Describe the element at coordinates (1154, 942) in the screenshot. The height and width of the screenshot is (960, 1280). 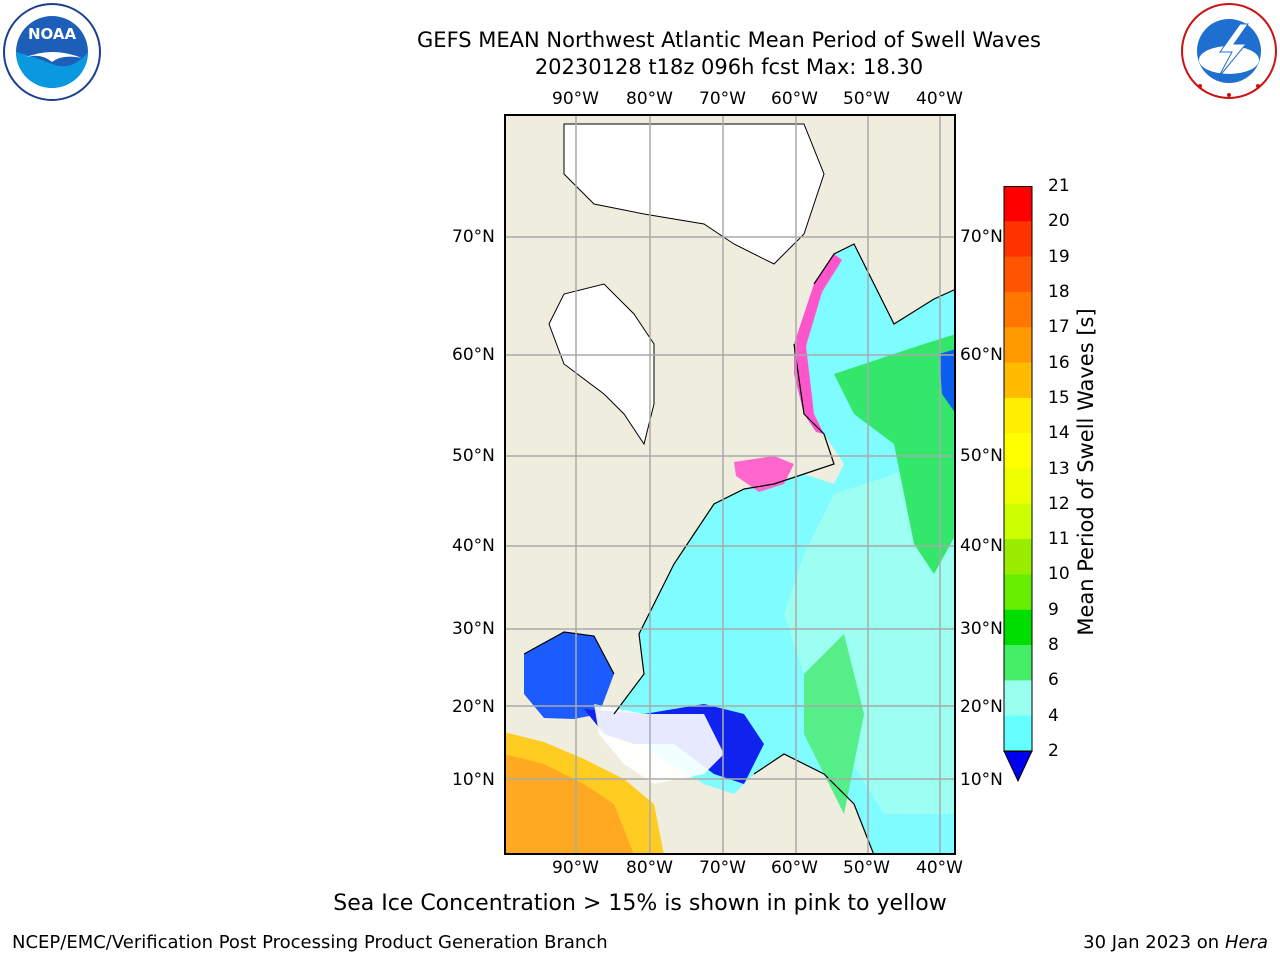
I see `footer-date-text: 30 Jan 2023 on` at that location.